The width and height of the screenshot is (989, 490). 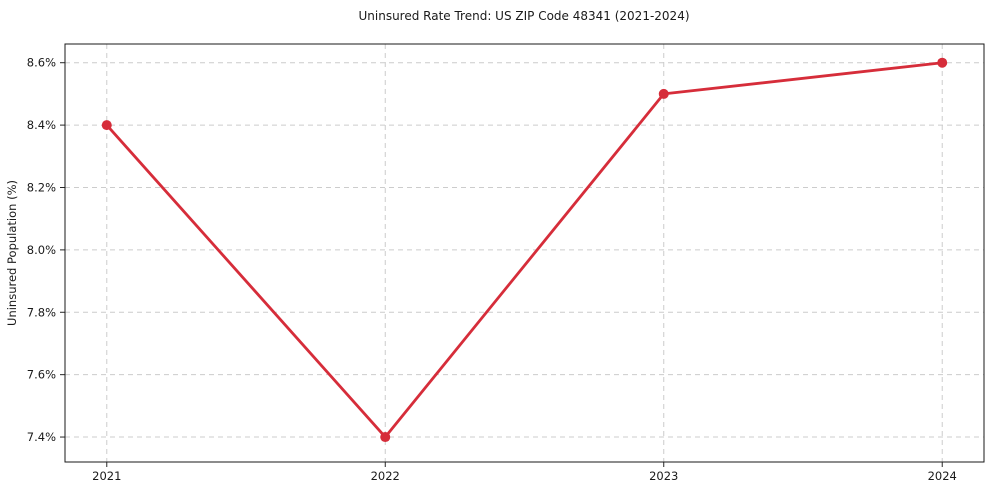 I want to click on y-tick-label: 8.0%, so click(x=41, y=250).